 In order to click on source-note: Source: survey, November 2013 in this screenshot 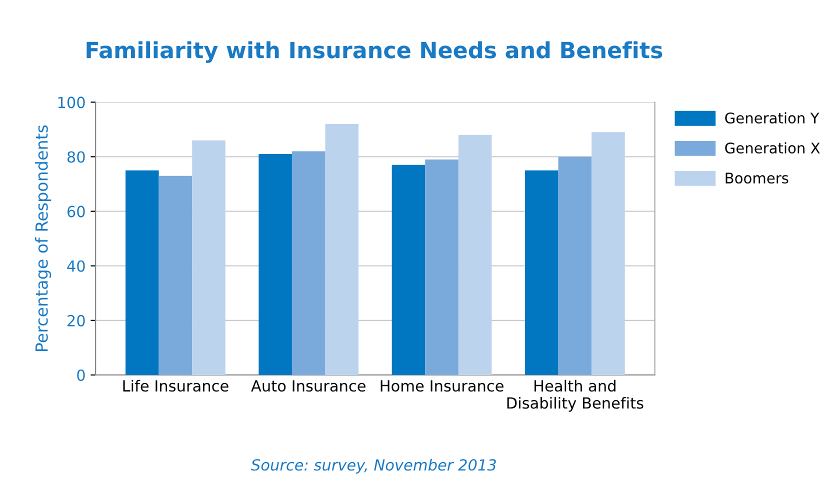, I will do `click(373, 466)`.